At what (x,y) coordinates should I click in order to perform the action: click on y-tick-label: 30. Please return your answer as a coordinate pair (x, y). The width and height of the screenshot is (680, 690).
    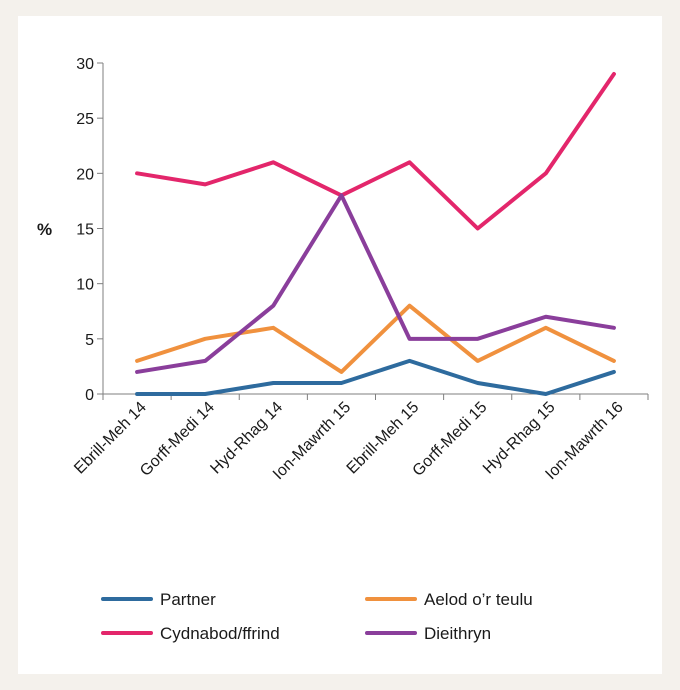
    Looking at the image, I should click on (85, 64).